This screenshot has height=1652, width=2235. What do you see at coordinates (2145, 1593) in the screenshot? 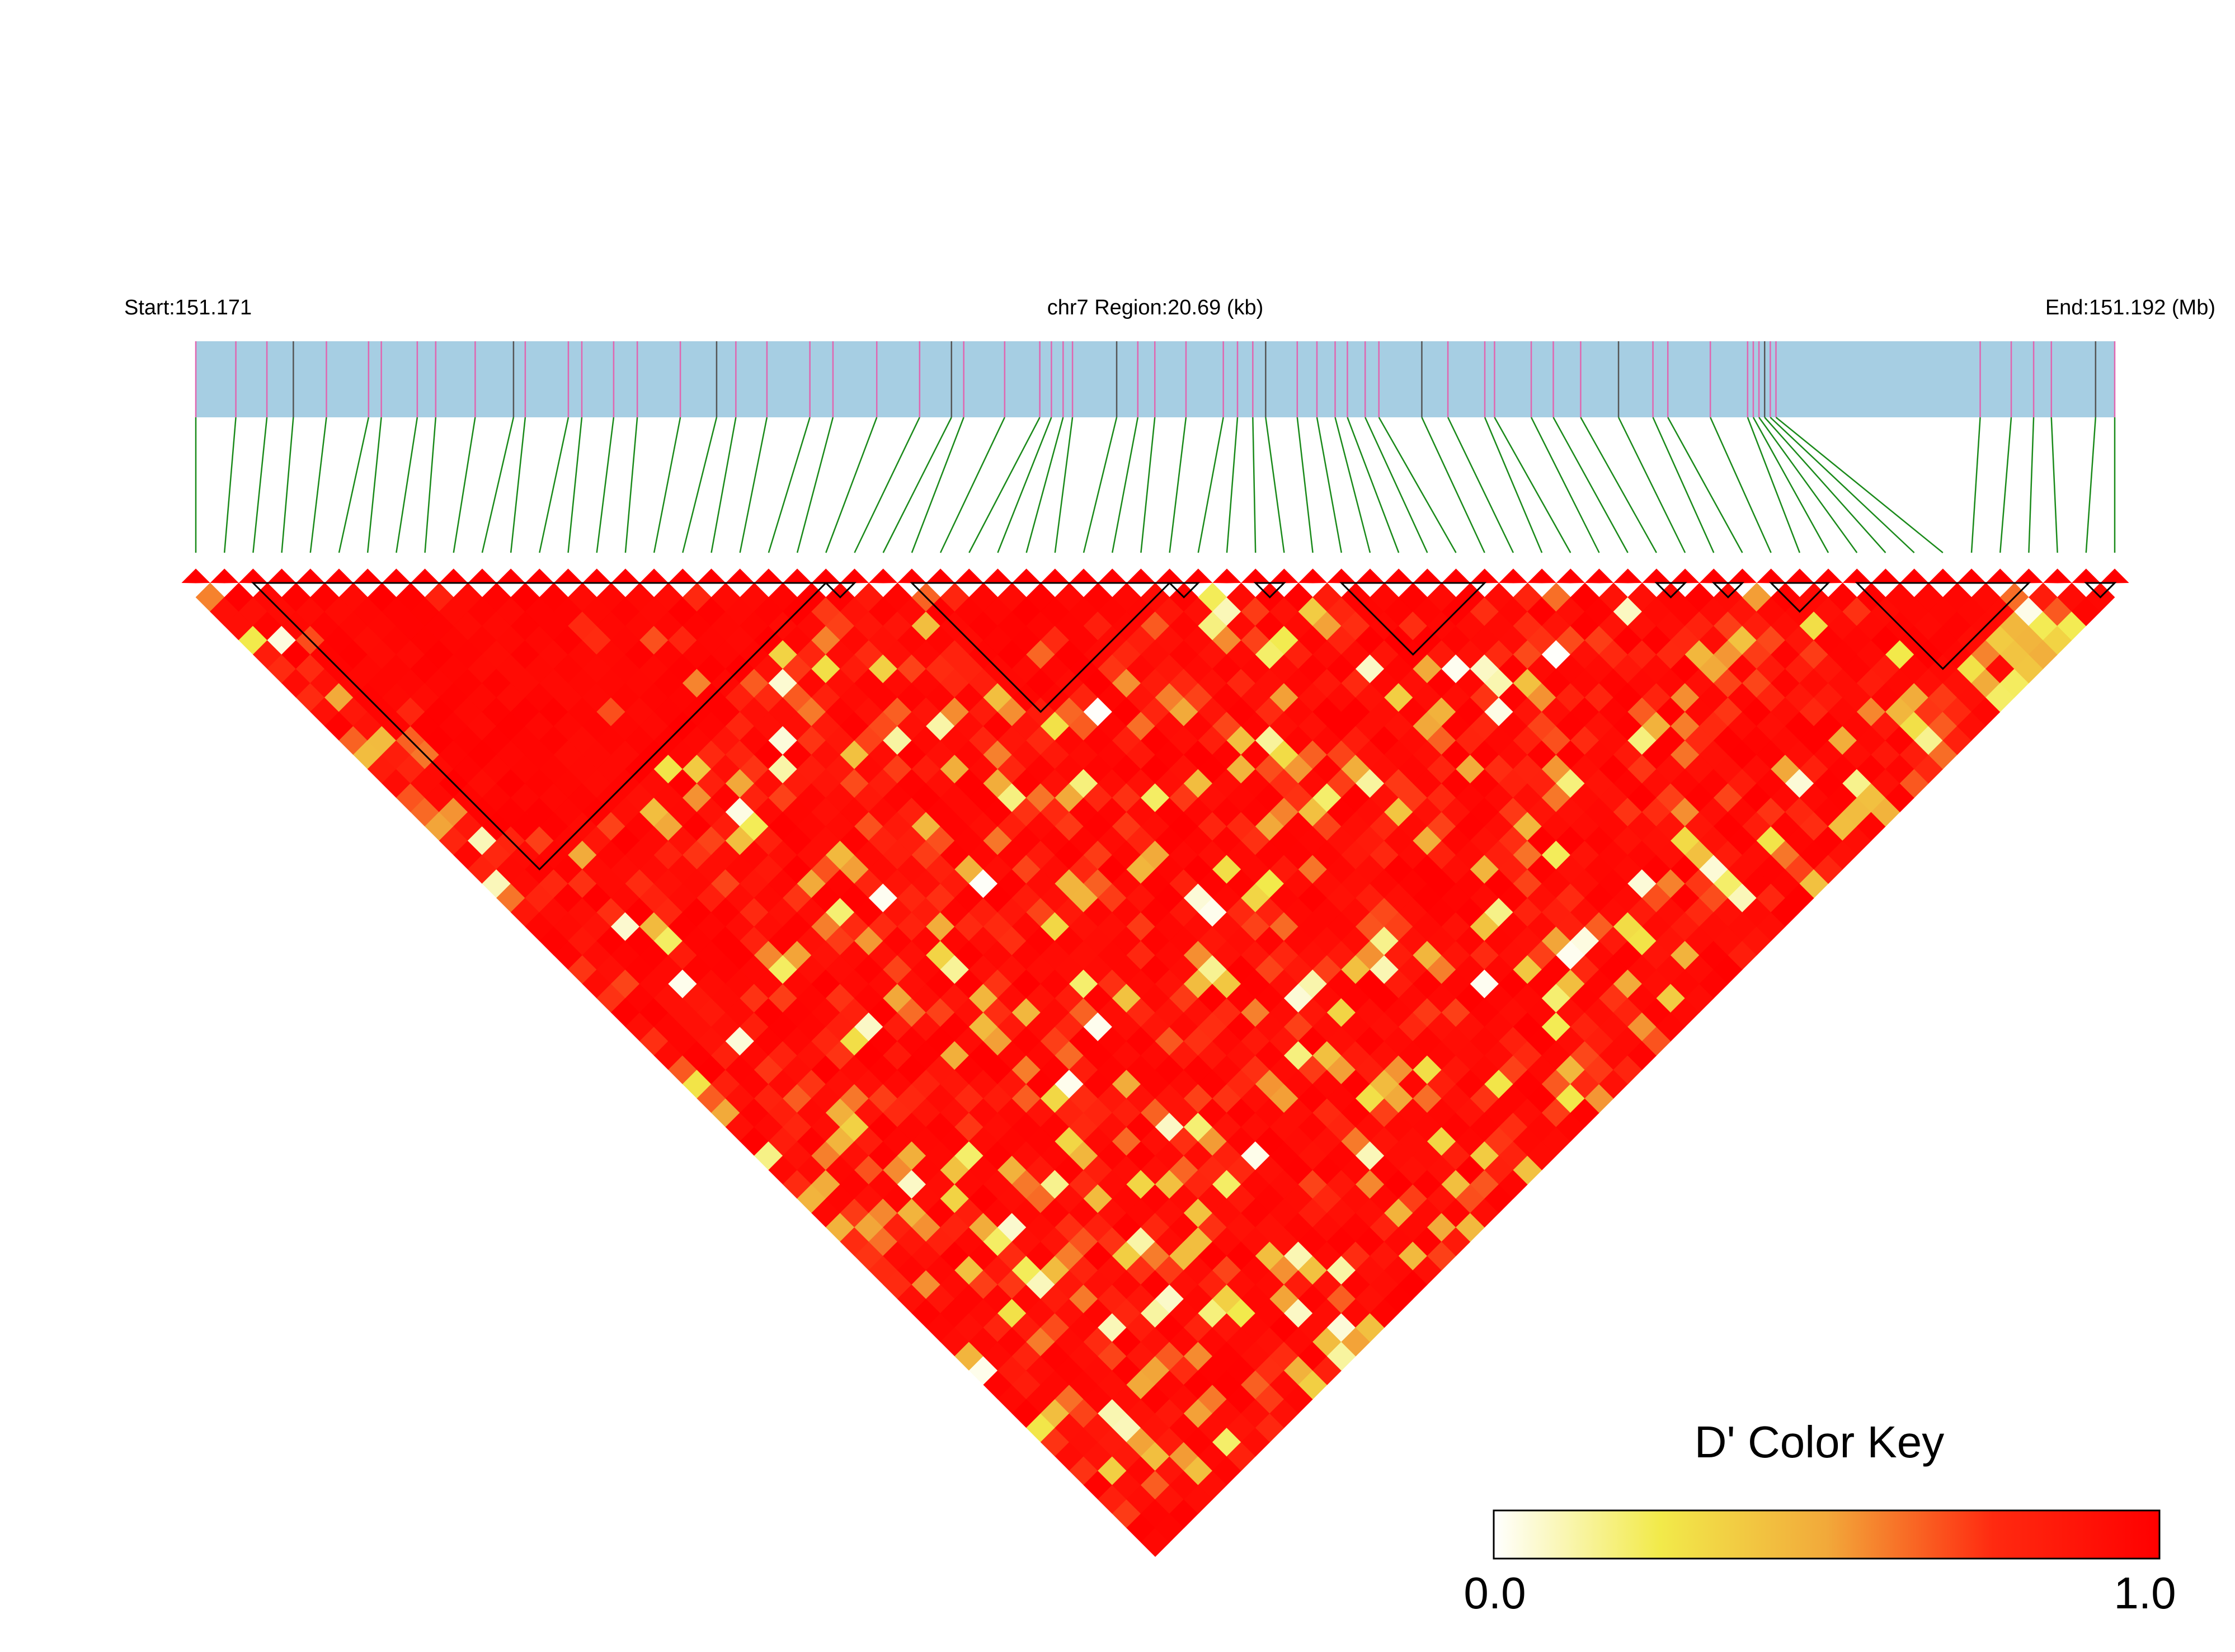
I see `legend-max-label: 1.0` at bounding box center [2145, 1593].